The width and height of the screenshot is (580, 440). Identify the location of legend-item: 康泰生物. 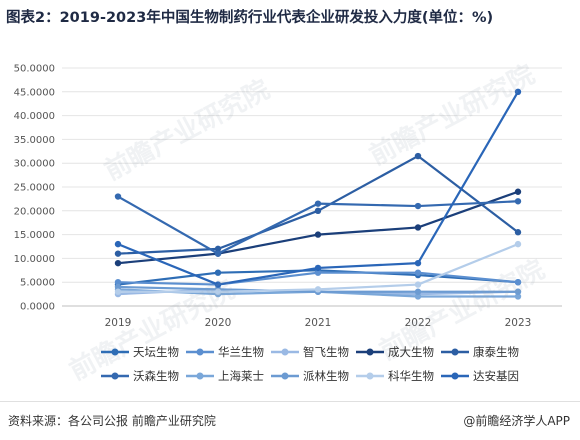
(482, 352).